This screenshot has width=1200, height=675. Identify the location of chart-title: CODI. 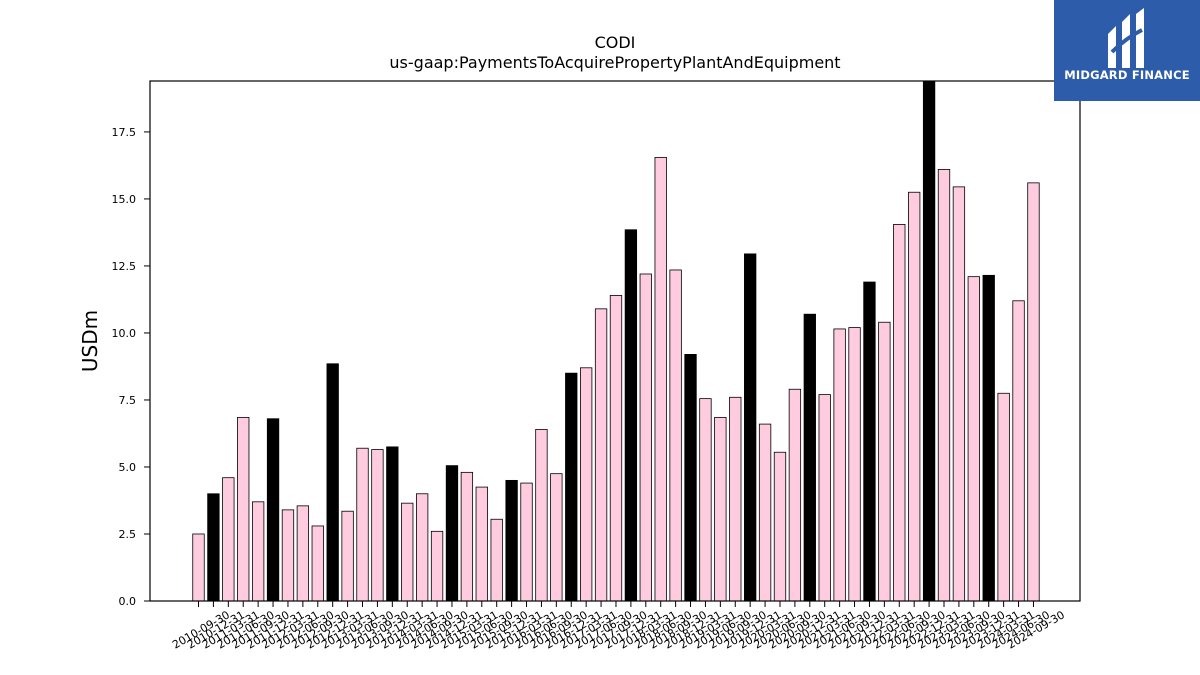
(615, 42).